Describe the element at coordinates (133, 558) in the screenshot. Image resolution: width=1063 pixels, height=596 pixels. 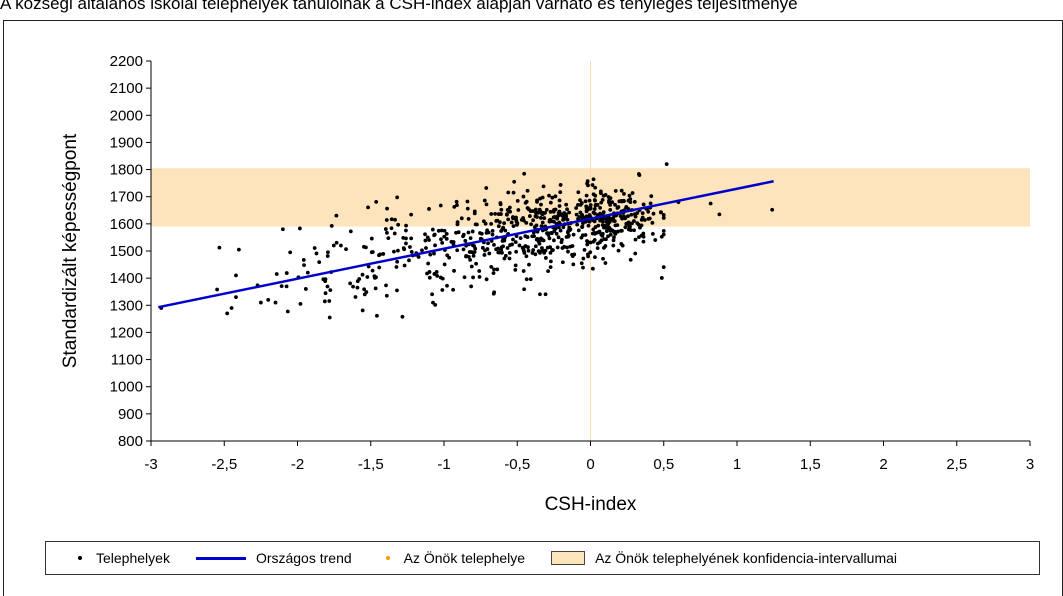
I see `legend-points-label: Telephelyek` at that location.